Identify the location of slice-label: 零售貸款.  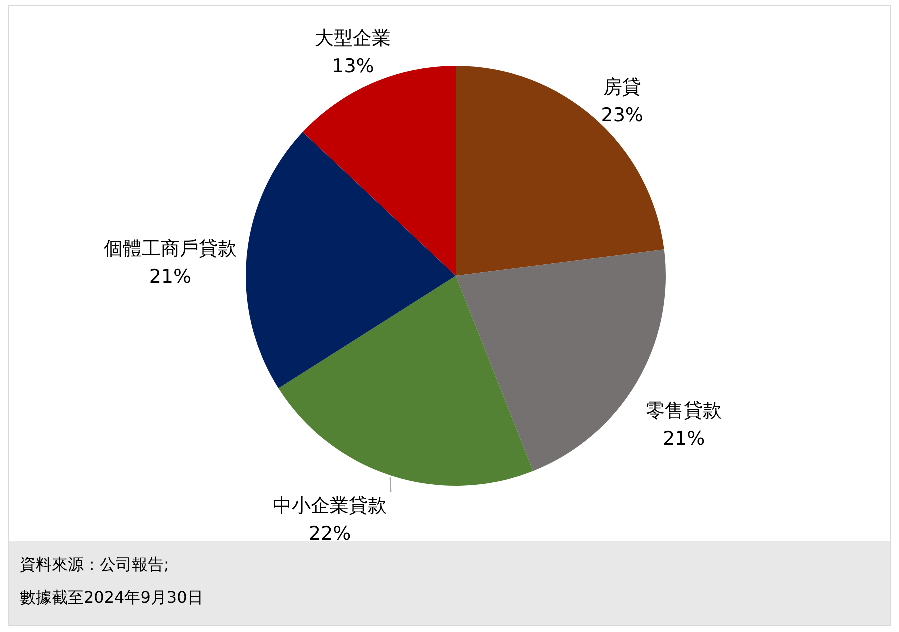
(684, 411).